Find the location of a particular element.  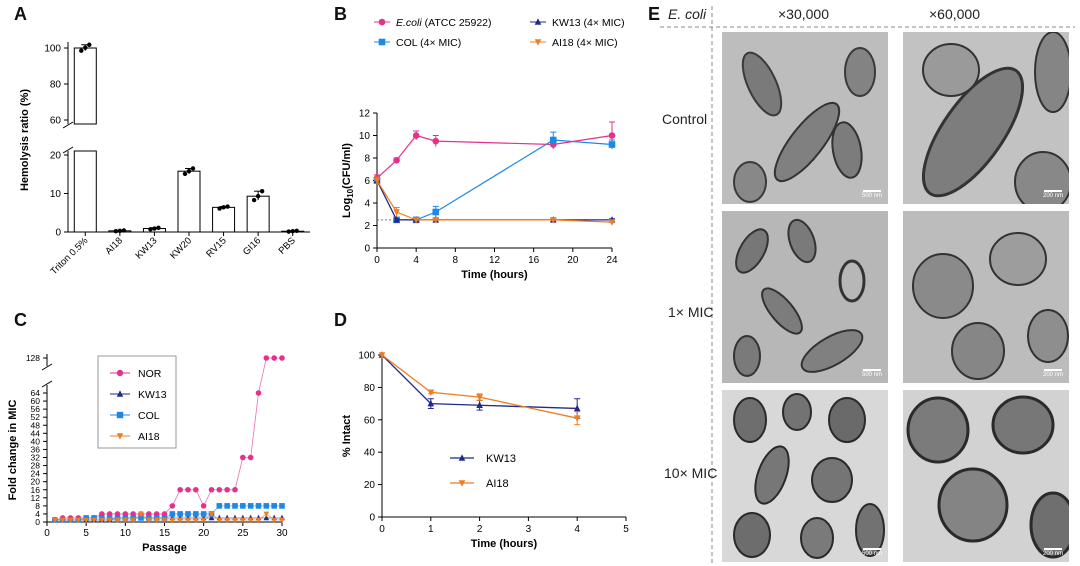

x-tick-label: 4 is located at coordinates (416, 260).